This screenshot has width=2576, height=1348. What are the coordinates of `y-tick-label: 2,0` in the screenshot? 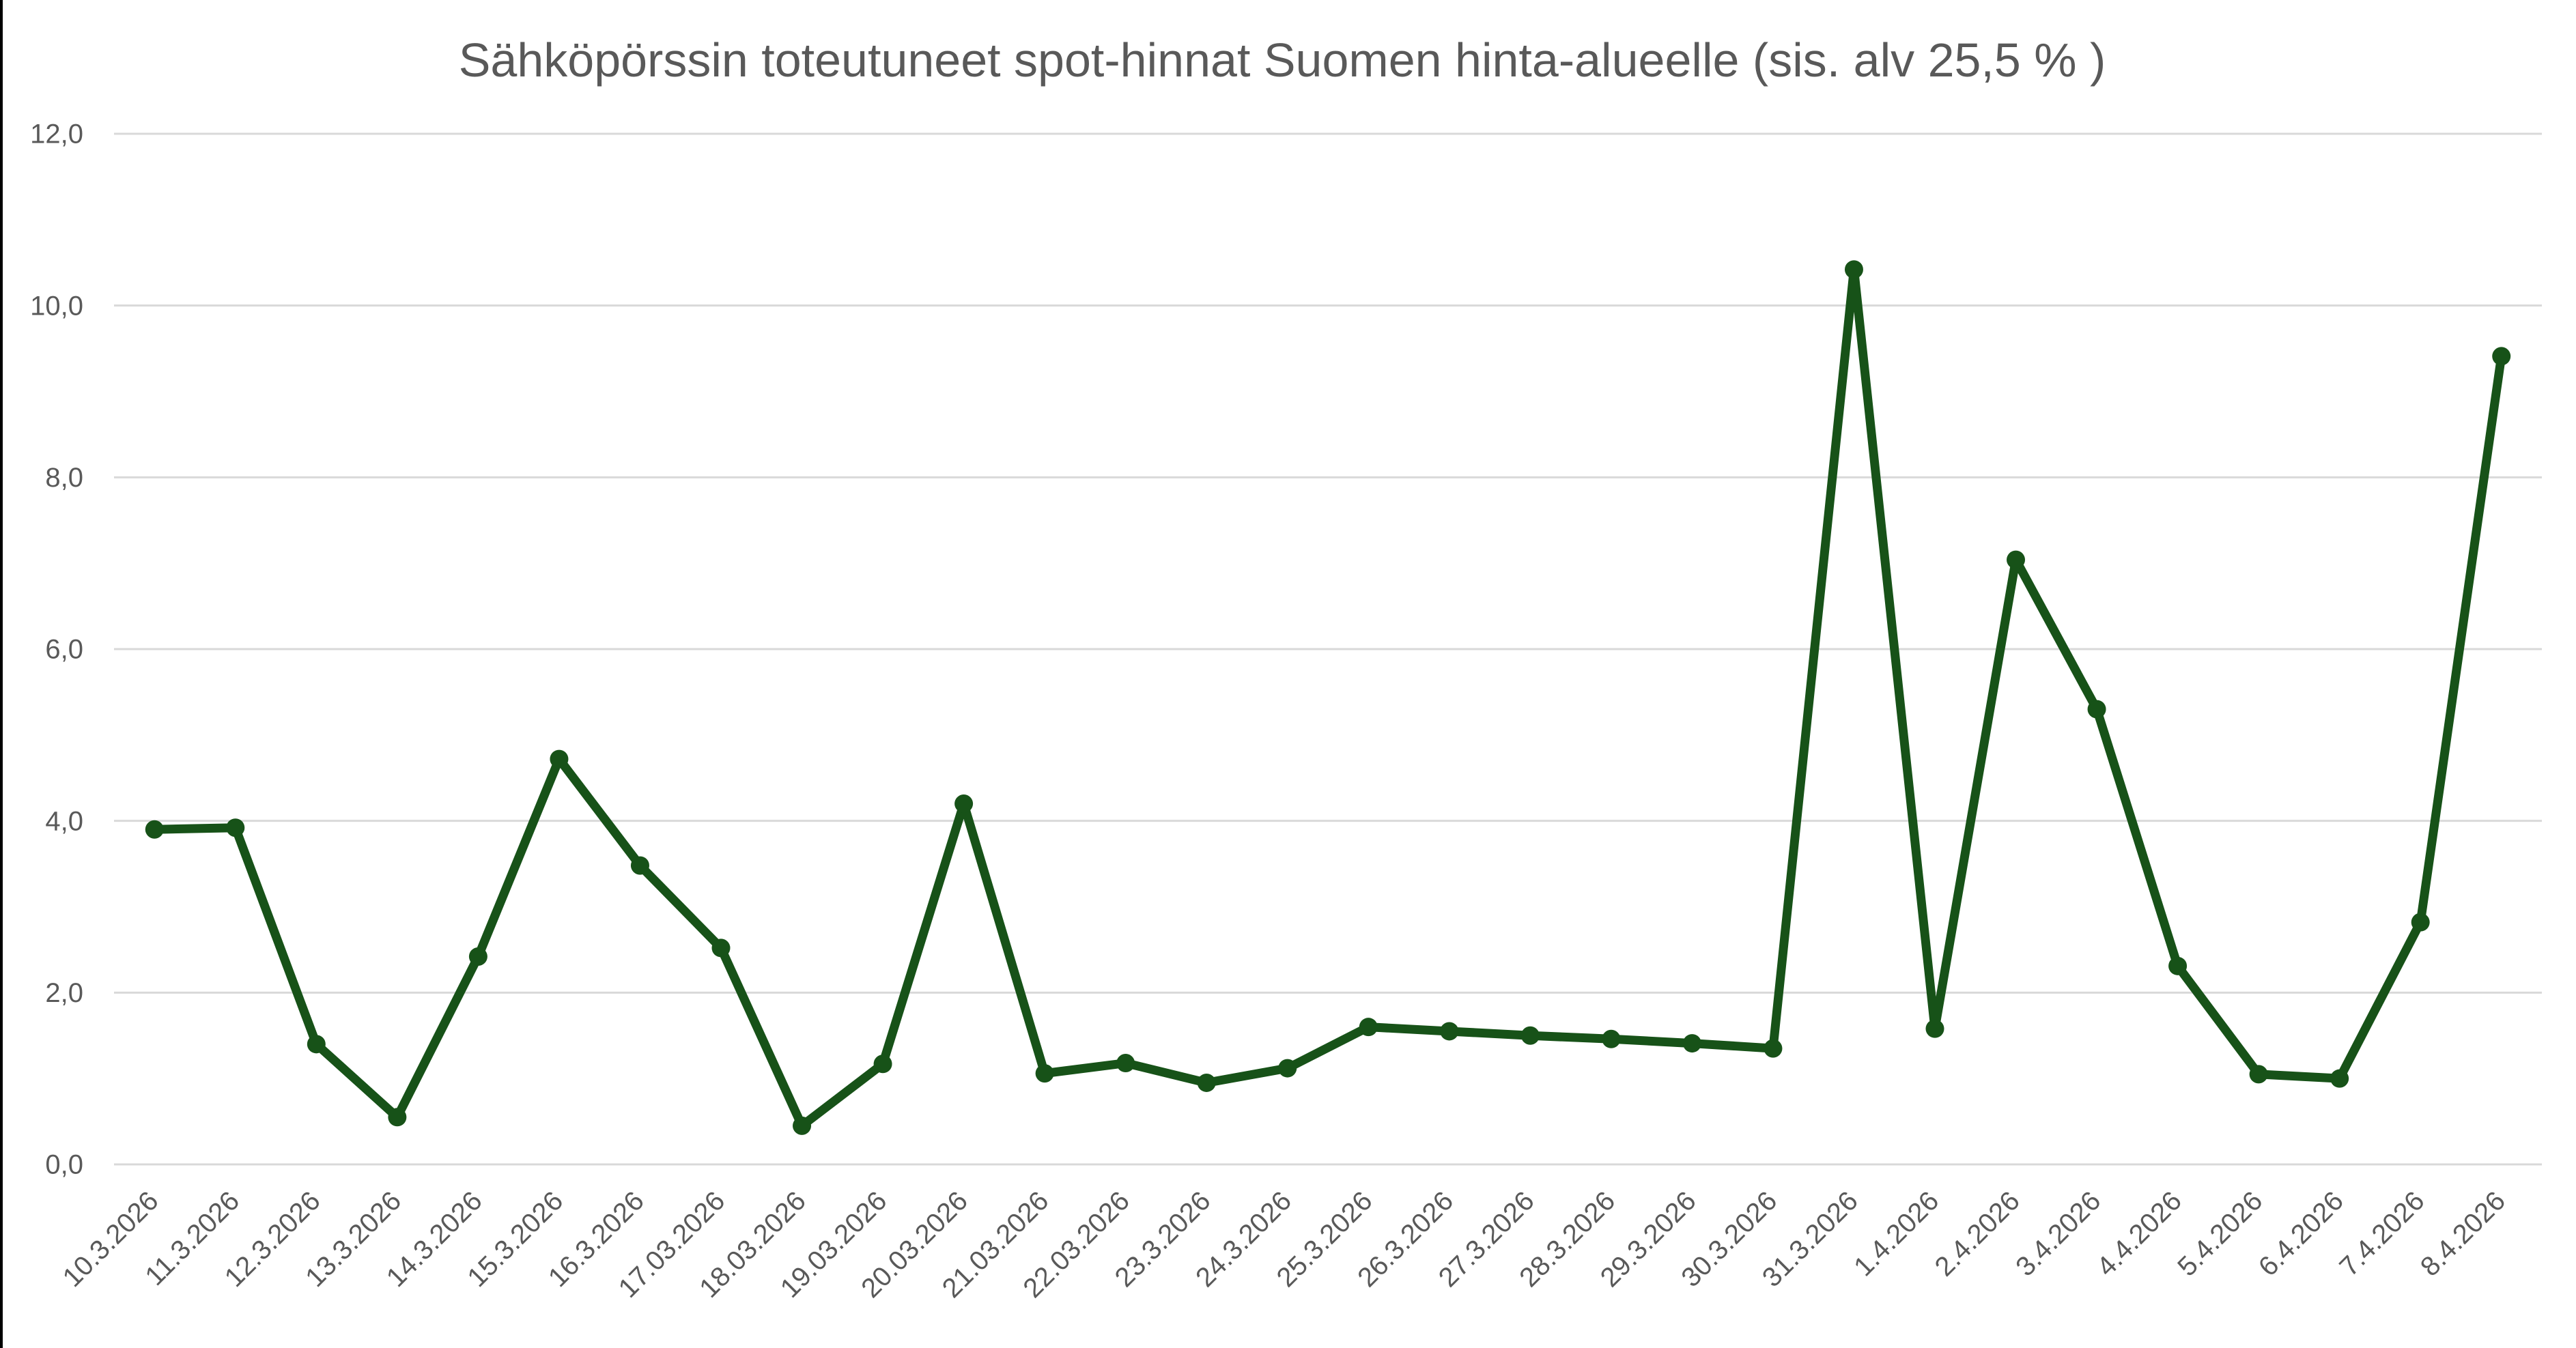 It's located at (64, 993).